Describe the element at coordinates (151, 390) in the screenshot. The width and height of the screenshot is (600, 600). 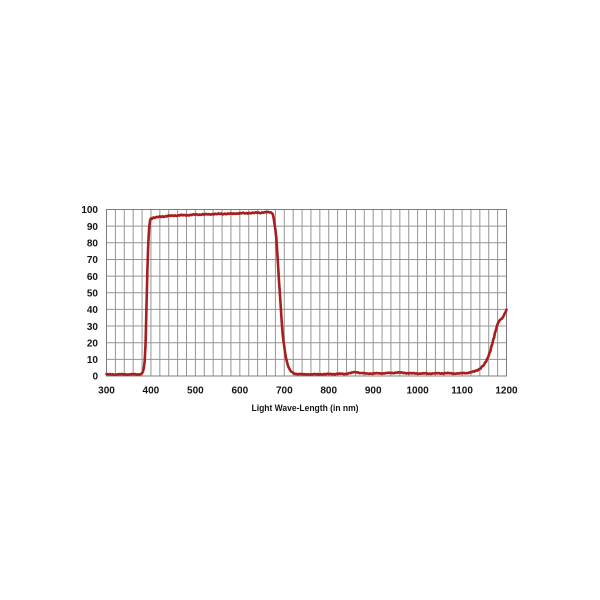
I see `svg-text: 400` at that location.